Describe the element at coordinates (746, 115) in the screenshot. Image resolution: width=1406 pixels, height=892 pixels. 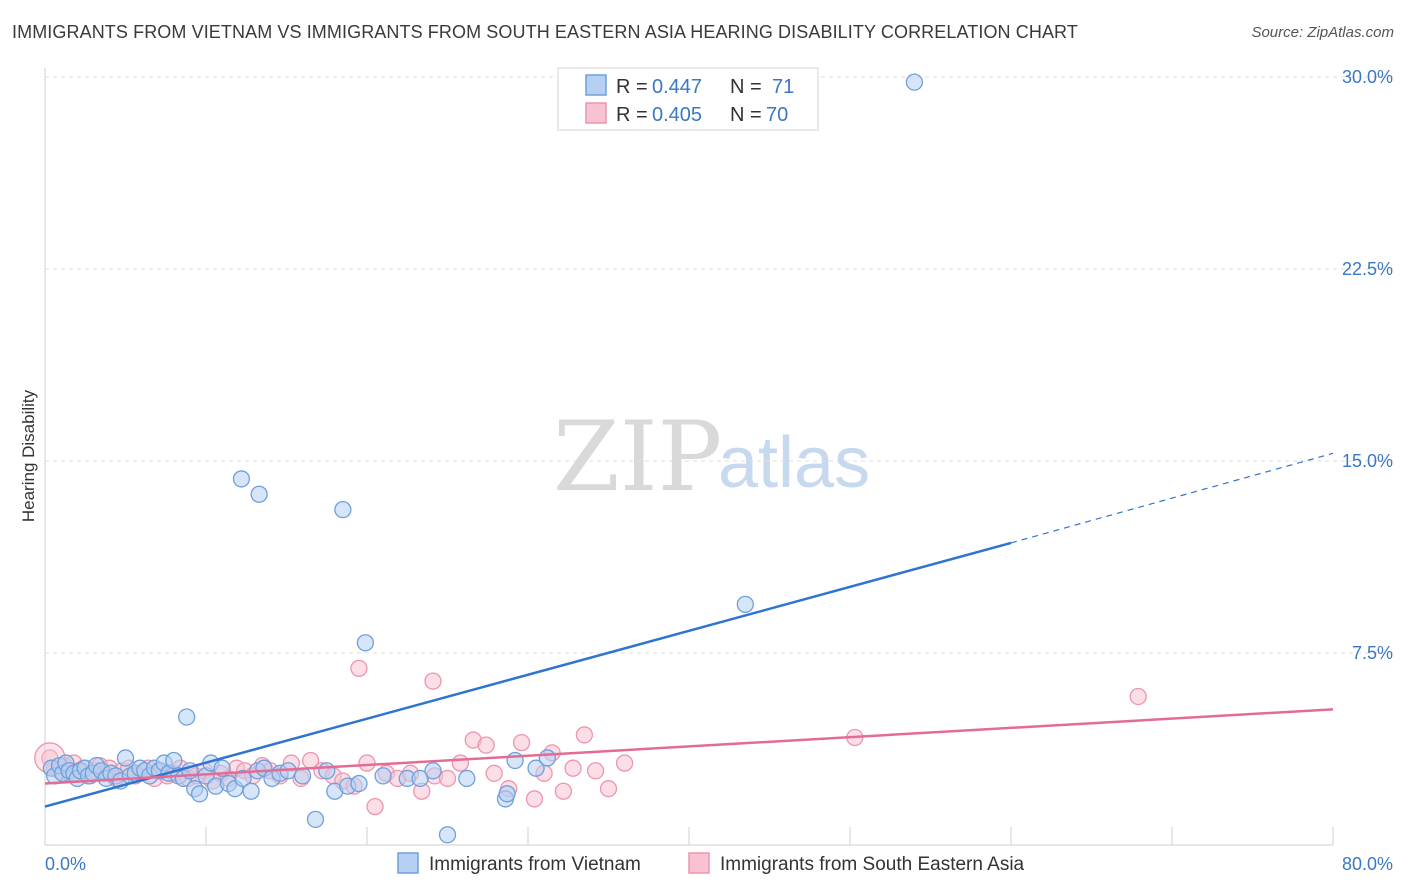
I see `legend-n-label-2: N =` at that location.